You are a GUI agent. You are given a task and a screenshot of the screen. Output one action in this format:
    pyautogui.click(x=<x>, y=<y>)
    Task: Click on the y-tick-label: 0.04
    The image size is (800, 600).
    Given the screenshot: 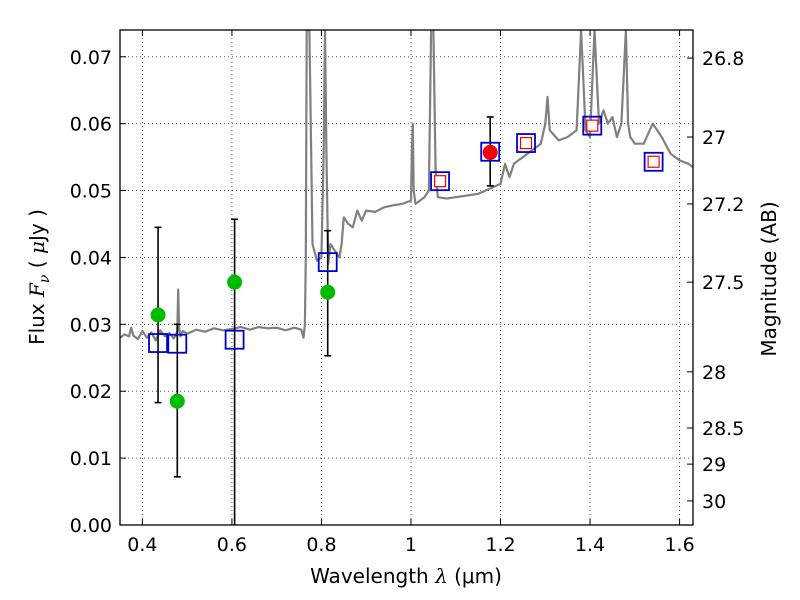 What is the action you would take?
    pyautogui.click(x=91, y=258)
    